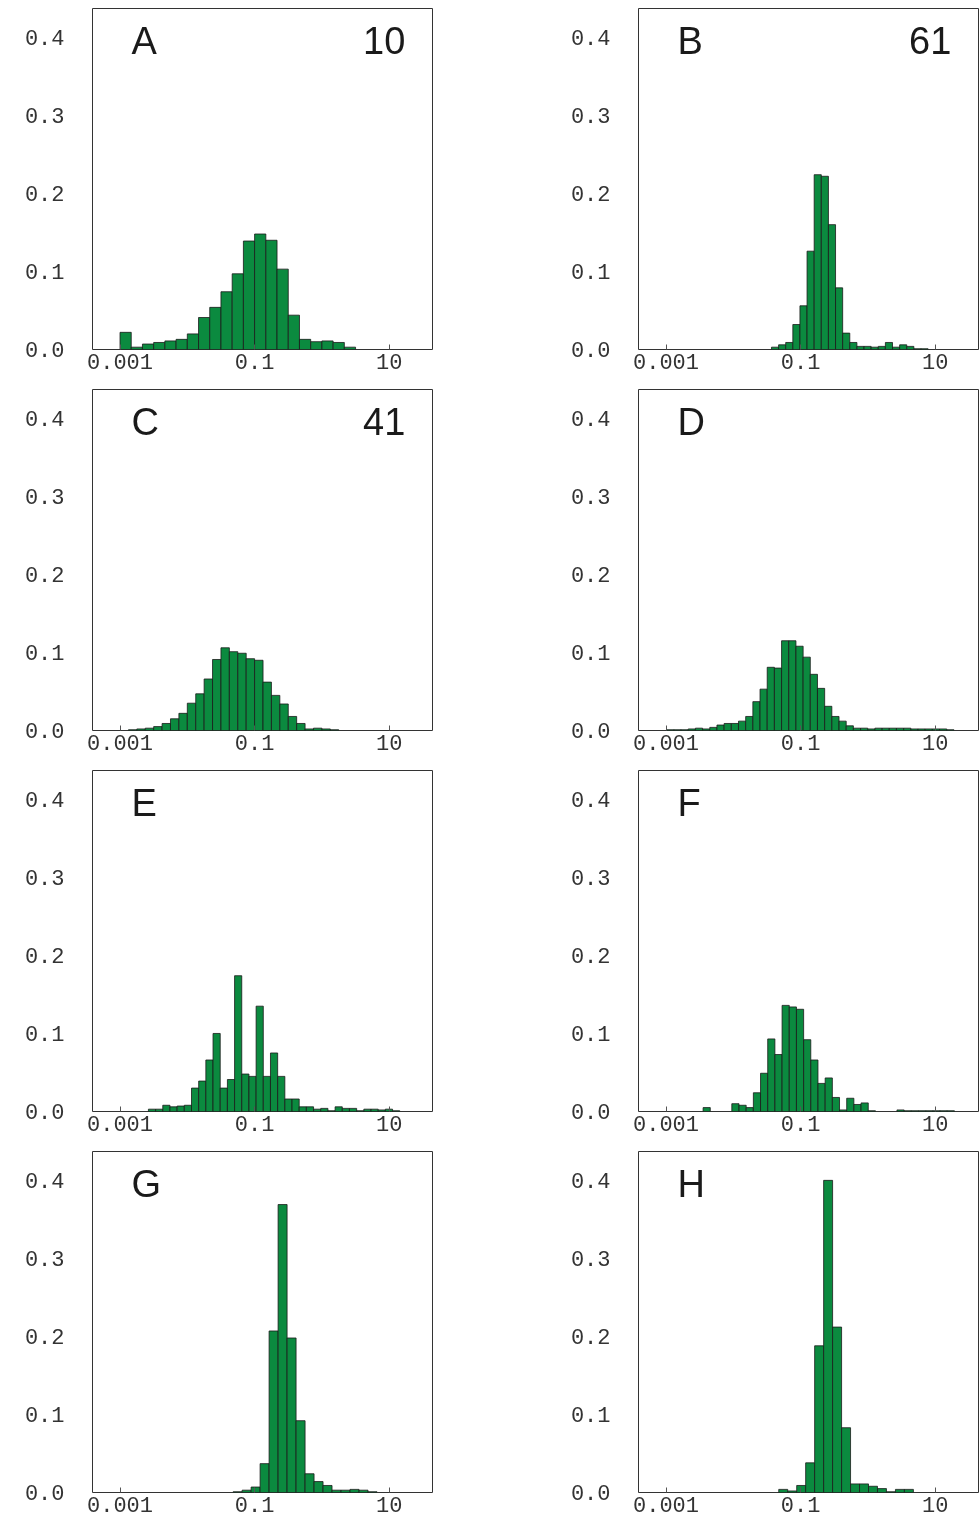 This screenshot has width=979, height=1525. I want to click on annotation: B, so click(690, 40).